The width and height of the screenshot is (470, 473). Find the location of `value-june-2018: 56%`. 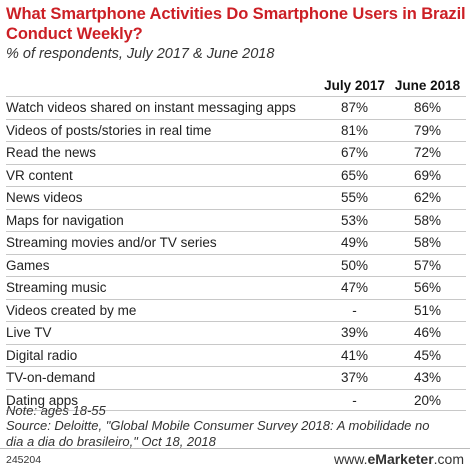

value-june-2018: 56% is located at coordinates (427, 287).